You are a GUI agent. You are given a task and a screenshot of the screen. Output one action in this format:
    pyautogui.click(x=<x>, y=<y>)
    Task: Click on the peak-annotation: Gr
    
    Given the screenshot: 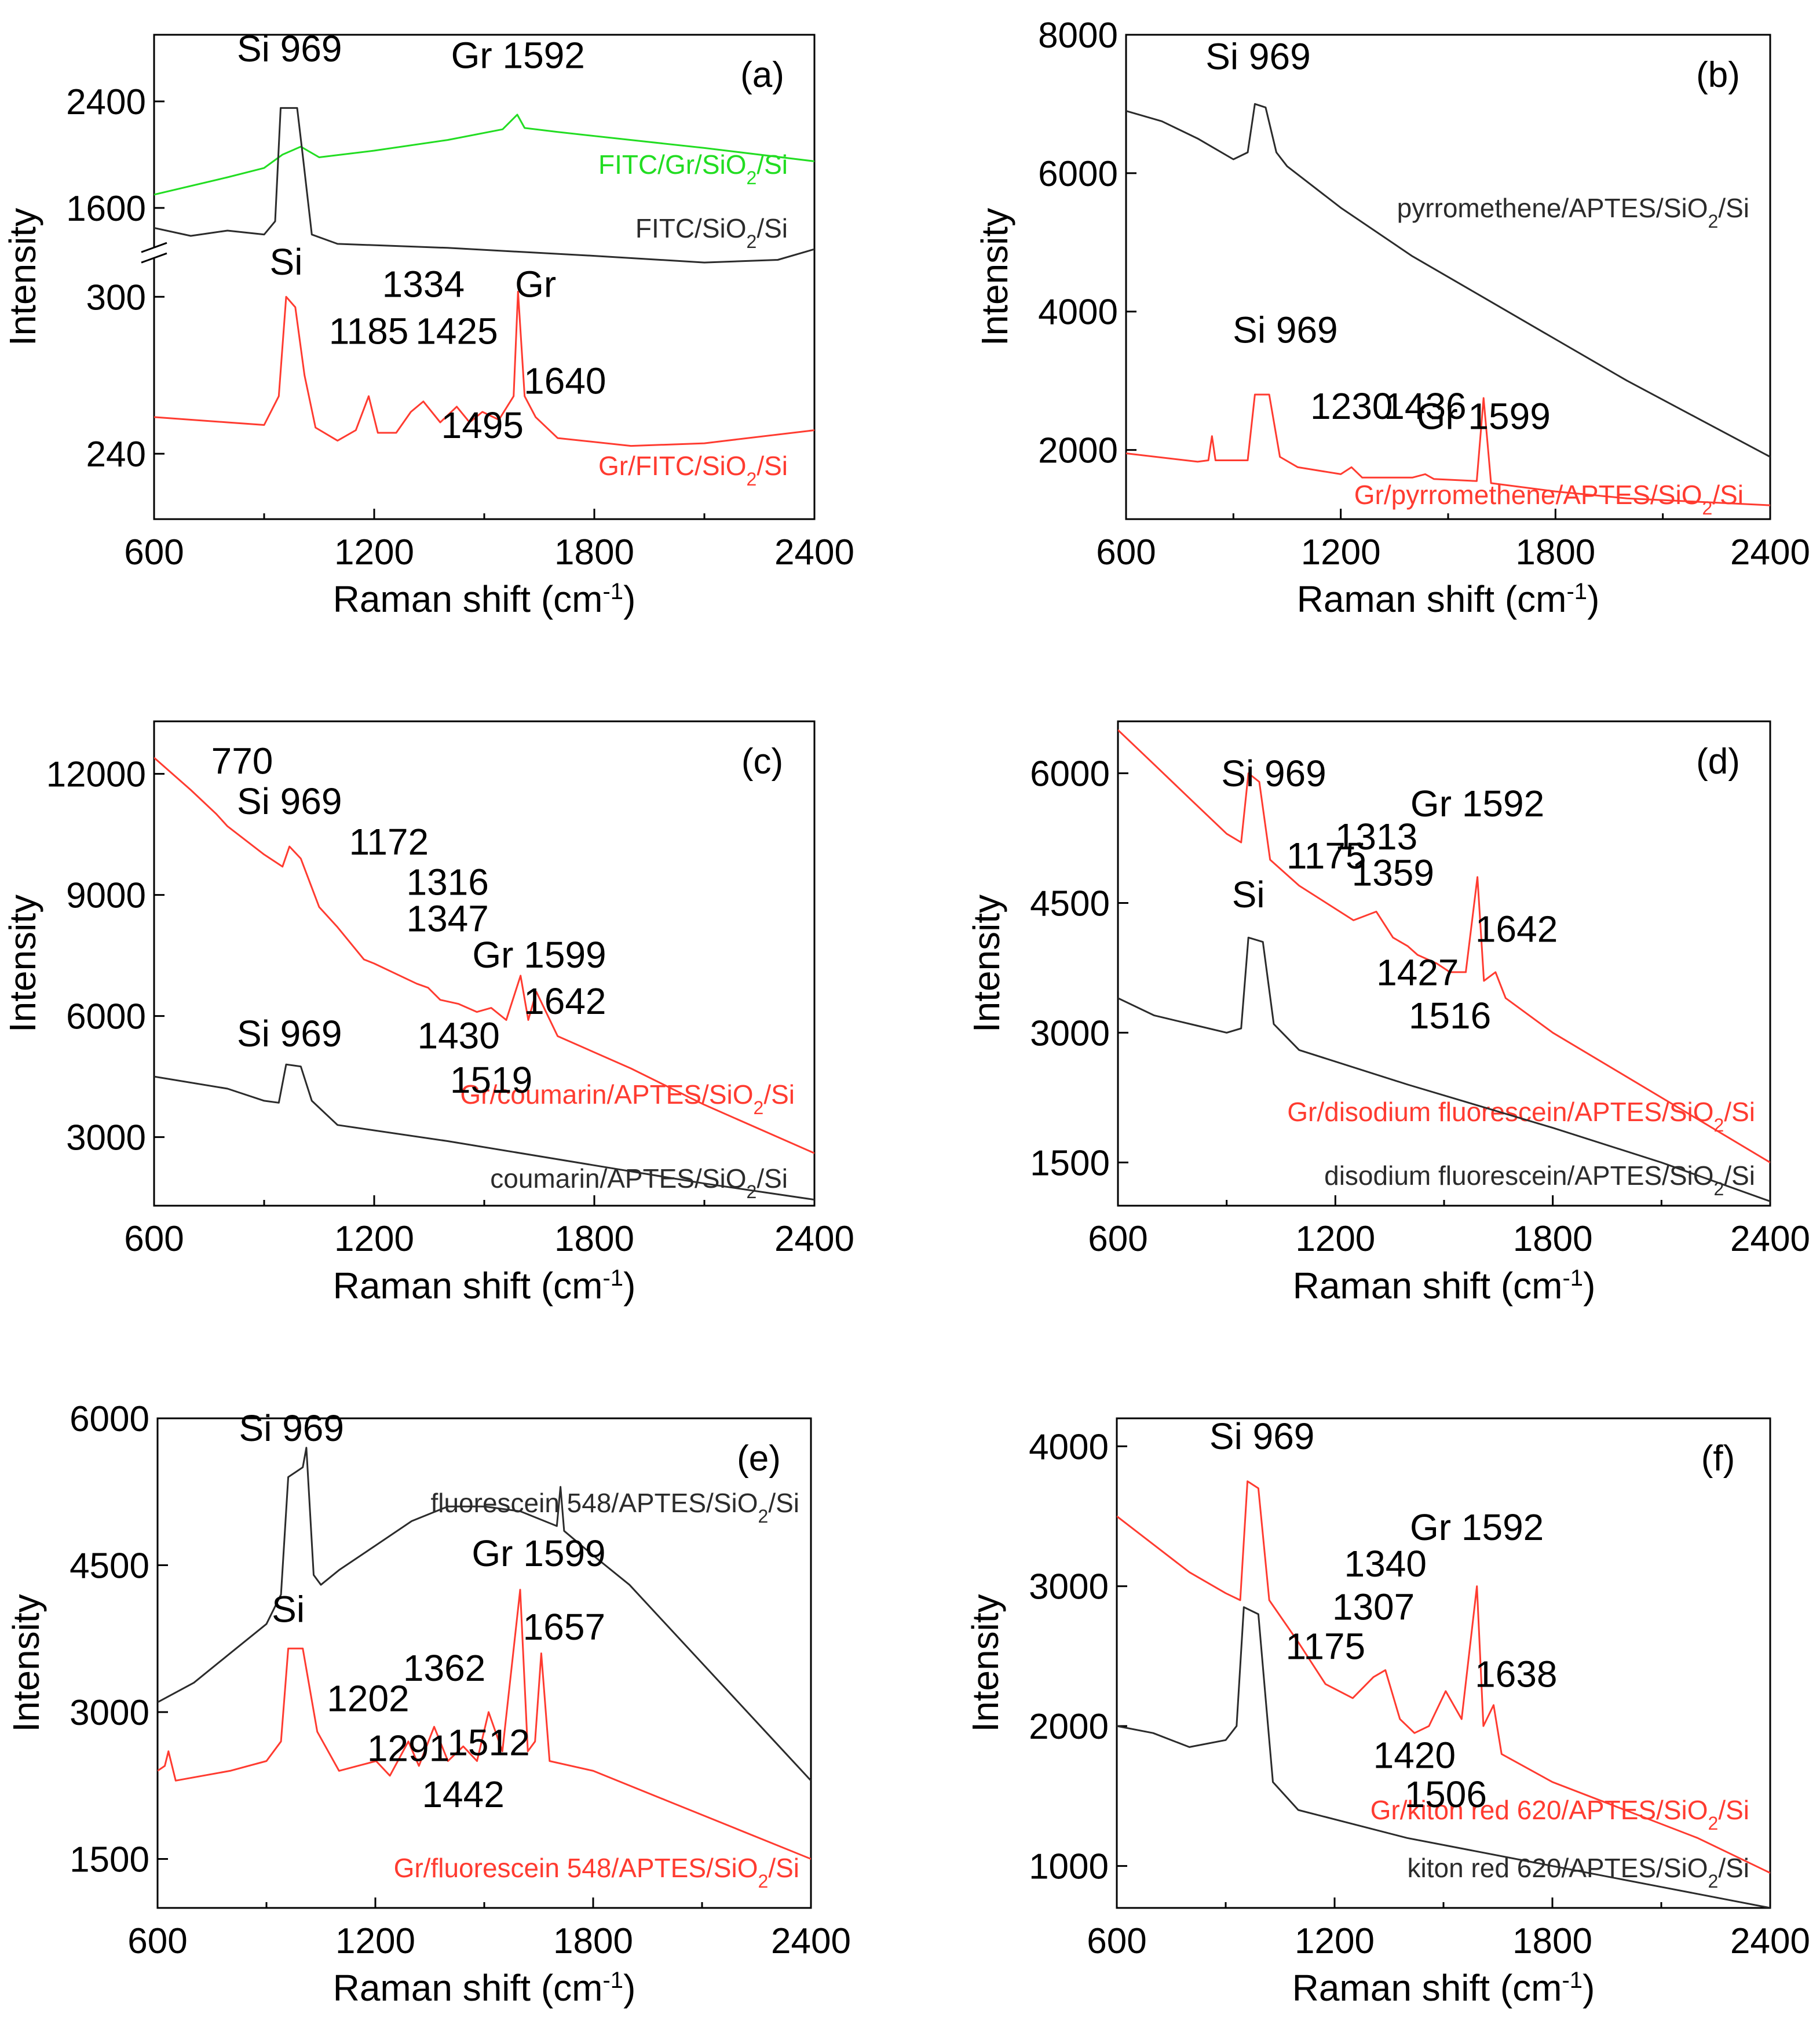 What is the action you would take?
    pyautogui.click(x=535, y=284)
    